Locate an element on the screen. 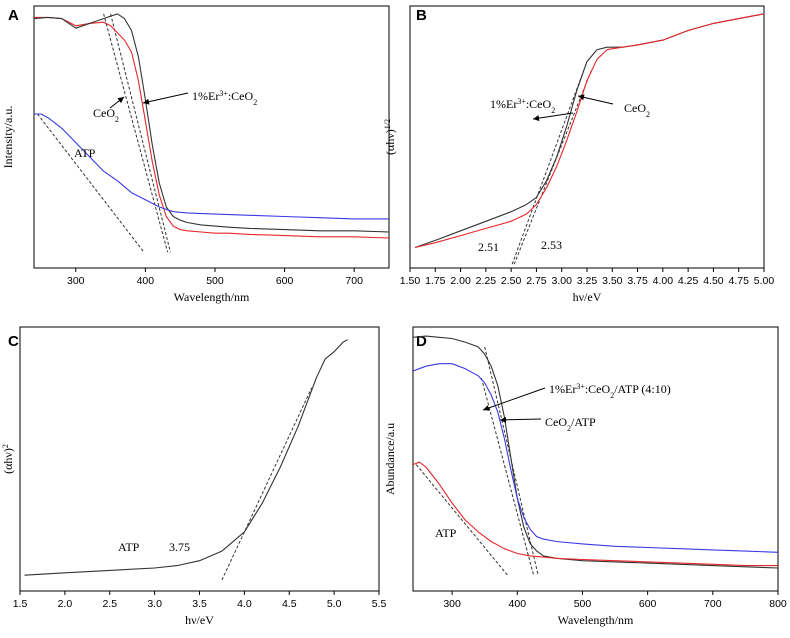 The image size is (790, 638). x-tick-label: 800 is located at coordinates (778, 604).